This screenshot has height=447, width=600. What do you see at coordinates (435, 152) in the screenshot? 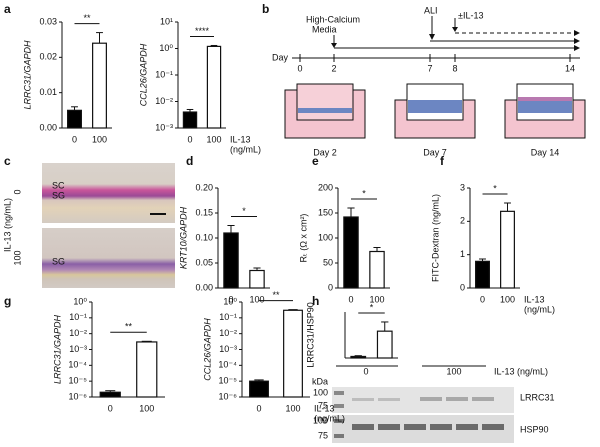
I see `stage-label: Day 7` at bounding box center [435, 152].